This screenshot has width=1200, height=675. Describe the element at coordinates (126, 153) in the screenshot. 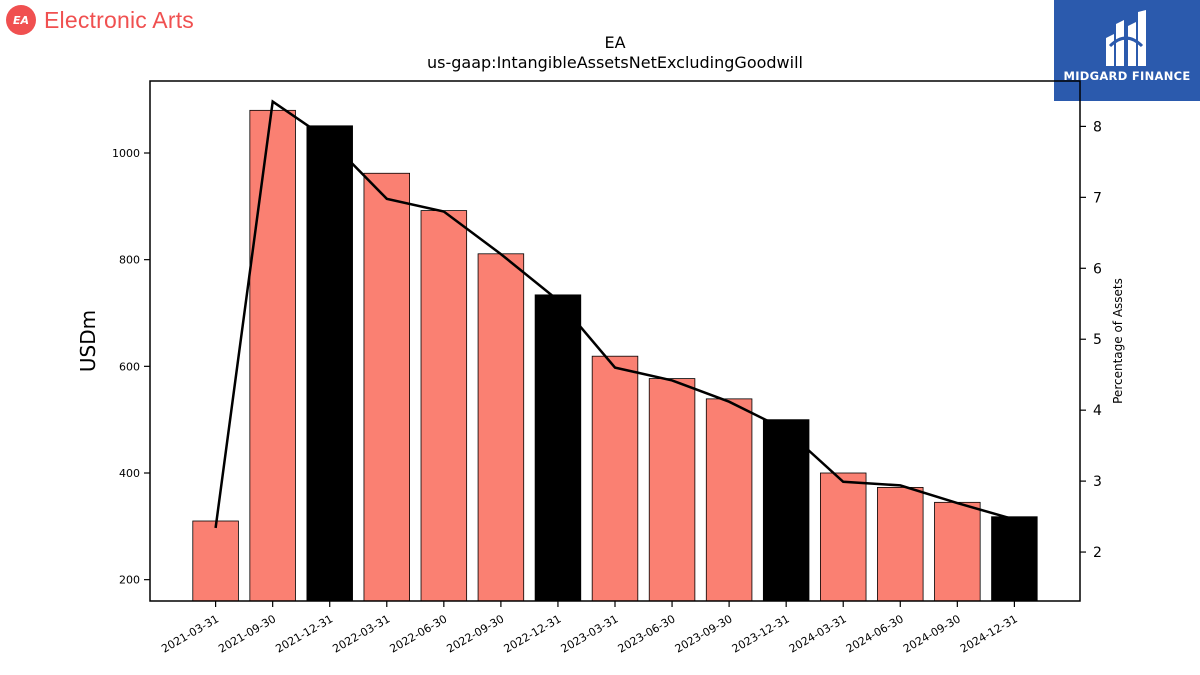

I see `y-tick-label: 1000` at that location.